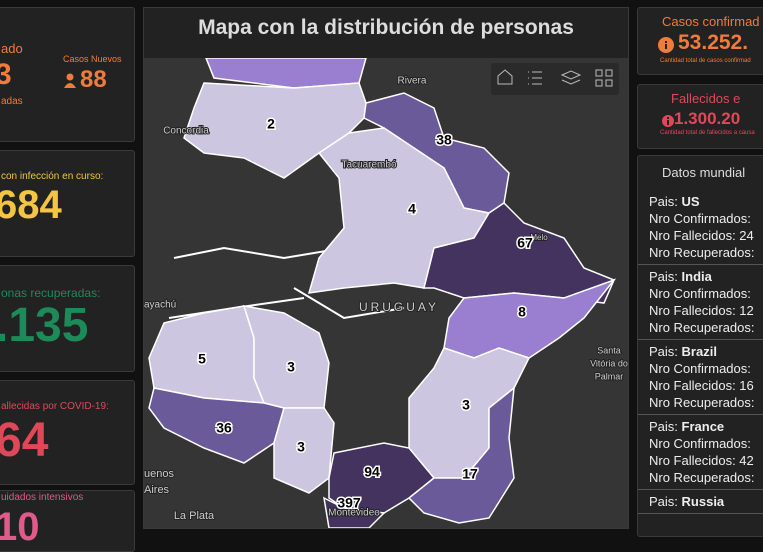  What do you see at coordinates (386, 27) in the screenshot?
I see `map-title: Mapa con la distribución de personas` at bounding box center [386, 27].